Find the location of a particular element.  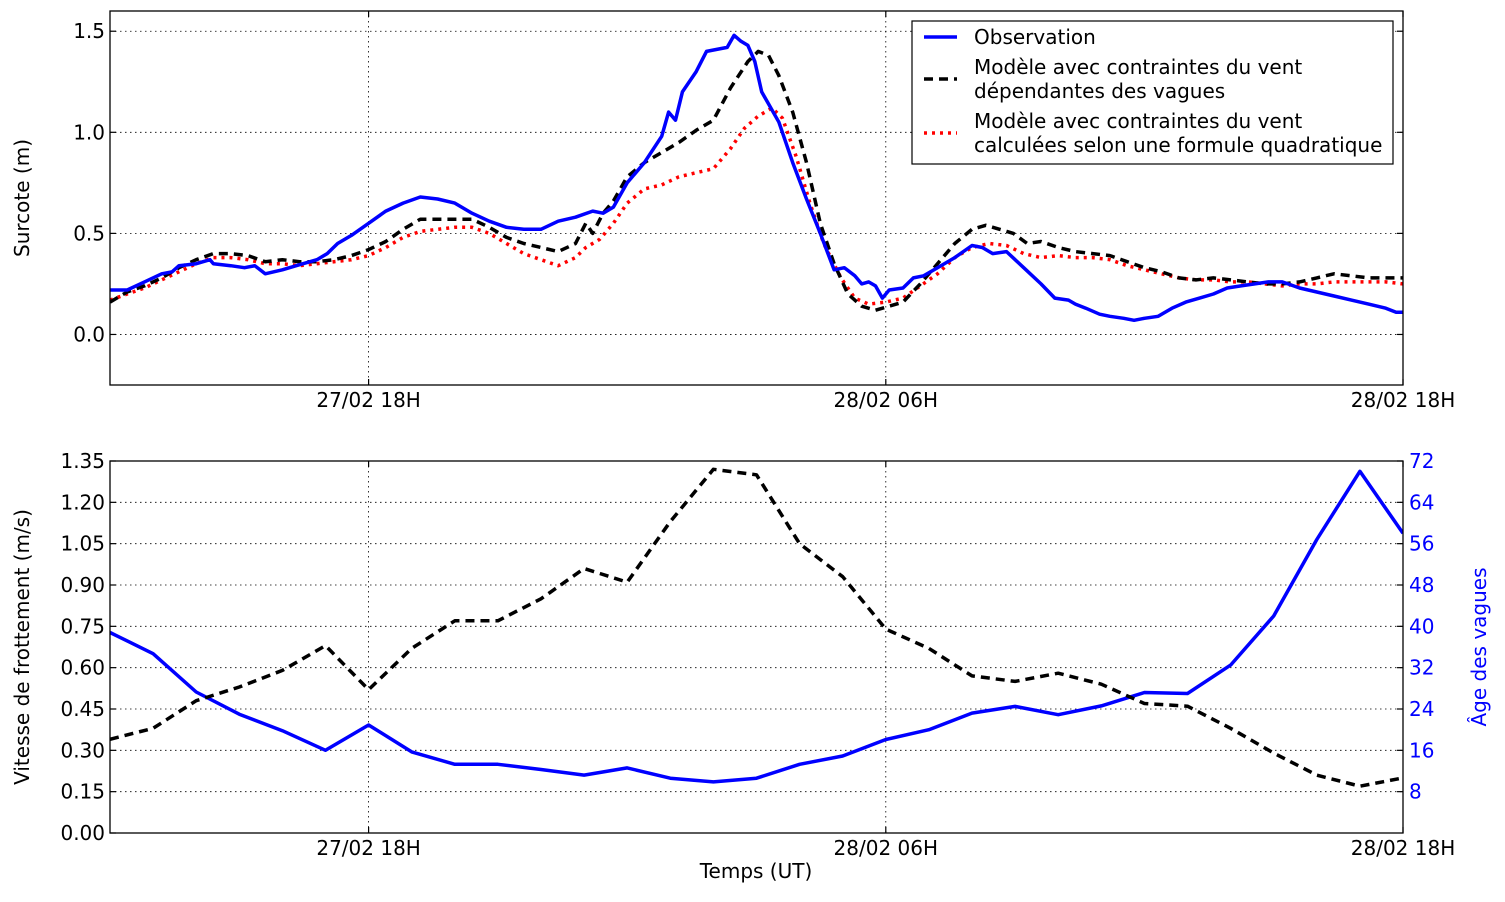

y-tick-label: 1.20 is located at coordinates (82, 502).